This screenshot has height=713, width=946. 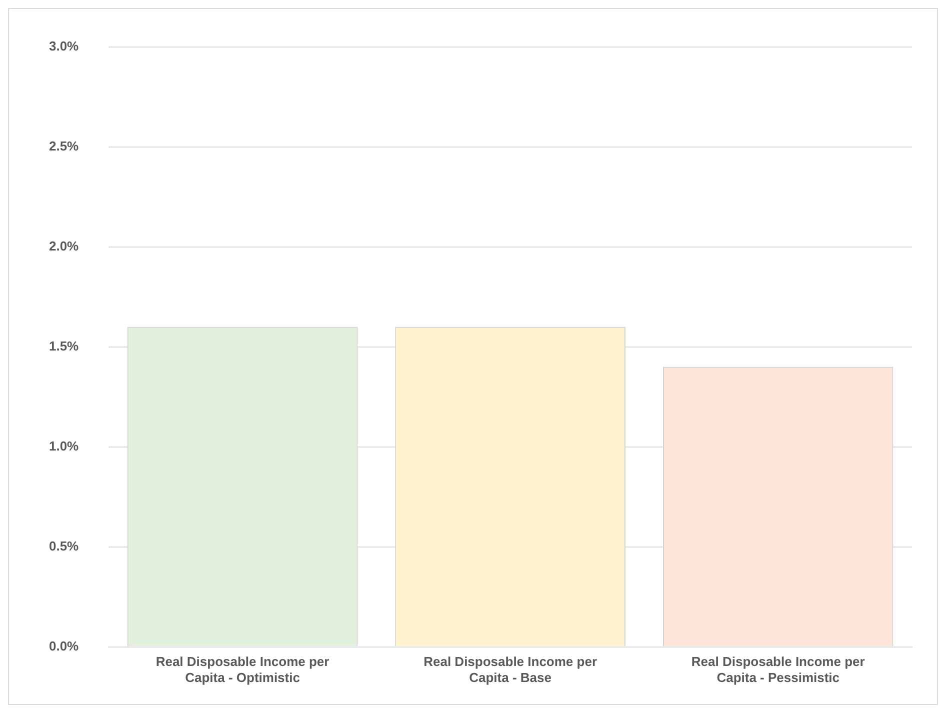 What do you see at coordinates (64, 546) in the screenshot?
I see `y-tick-label: 0.5%` at bounding box center [64, 546].